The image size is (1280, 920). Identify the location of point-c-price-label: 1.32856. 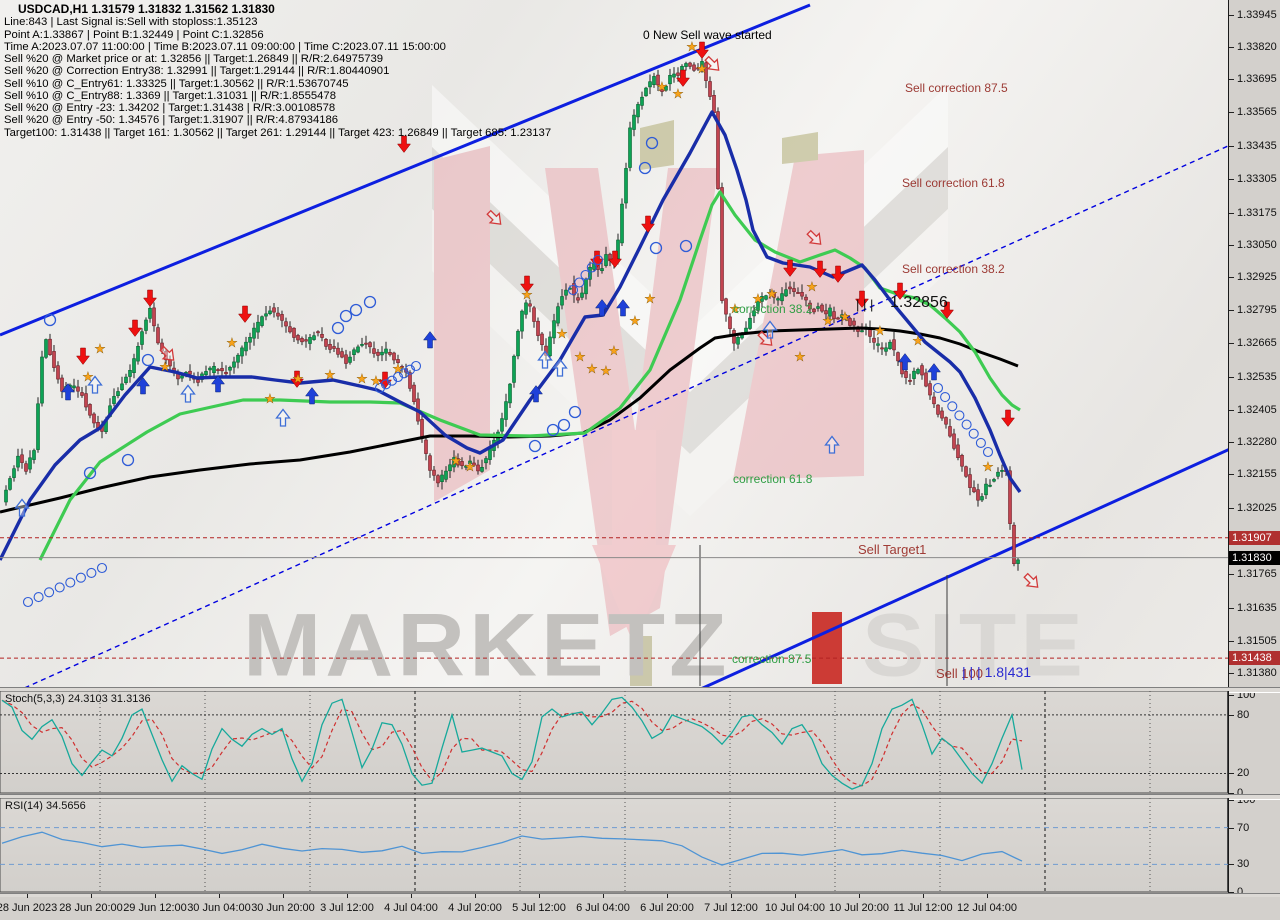
(919, 302).